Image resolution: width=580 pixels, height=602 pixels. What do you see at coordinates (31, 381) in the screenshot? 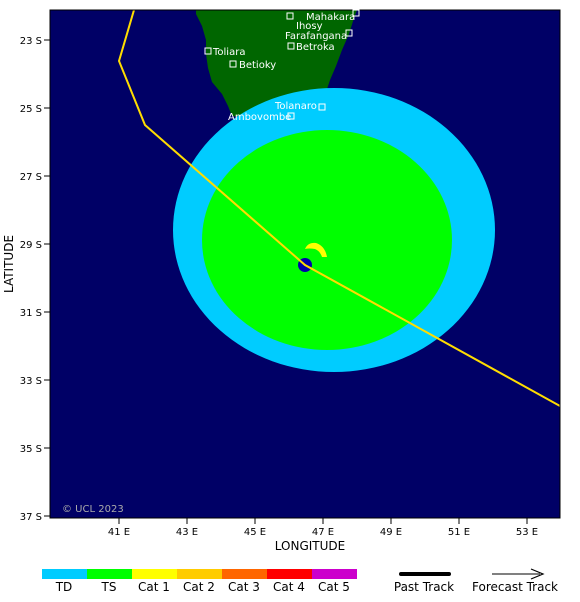
I see `lat-tick-label: 33 S` at bounding box center [31, 381].